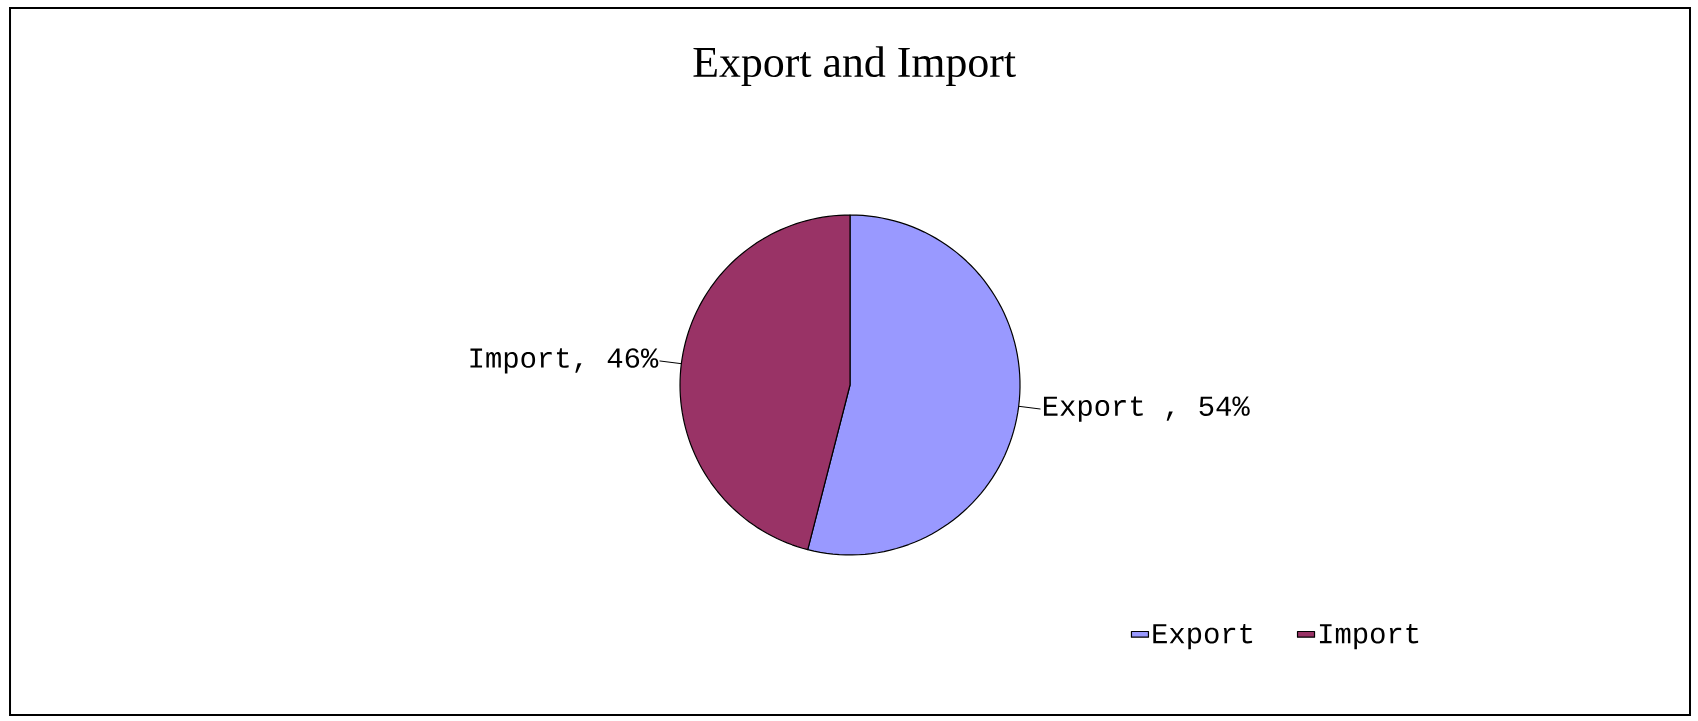 This screenshot has width=1698, height=721. Describe the element at coordinates (1146, 409) in the screenshot. I see `data-label: Export , 54%` at that location.